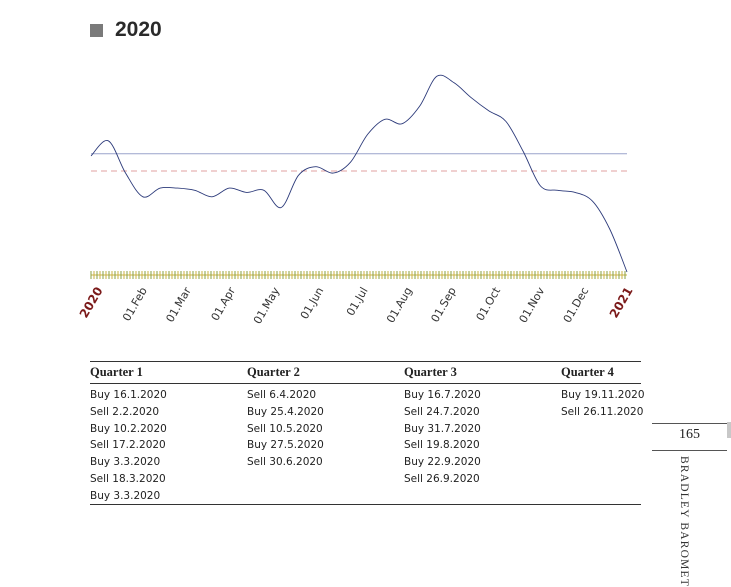  Describe the element at coordinates (357, 301) in the screenshot. I see `x-tick-label: 01.Jul` at that location.